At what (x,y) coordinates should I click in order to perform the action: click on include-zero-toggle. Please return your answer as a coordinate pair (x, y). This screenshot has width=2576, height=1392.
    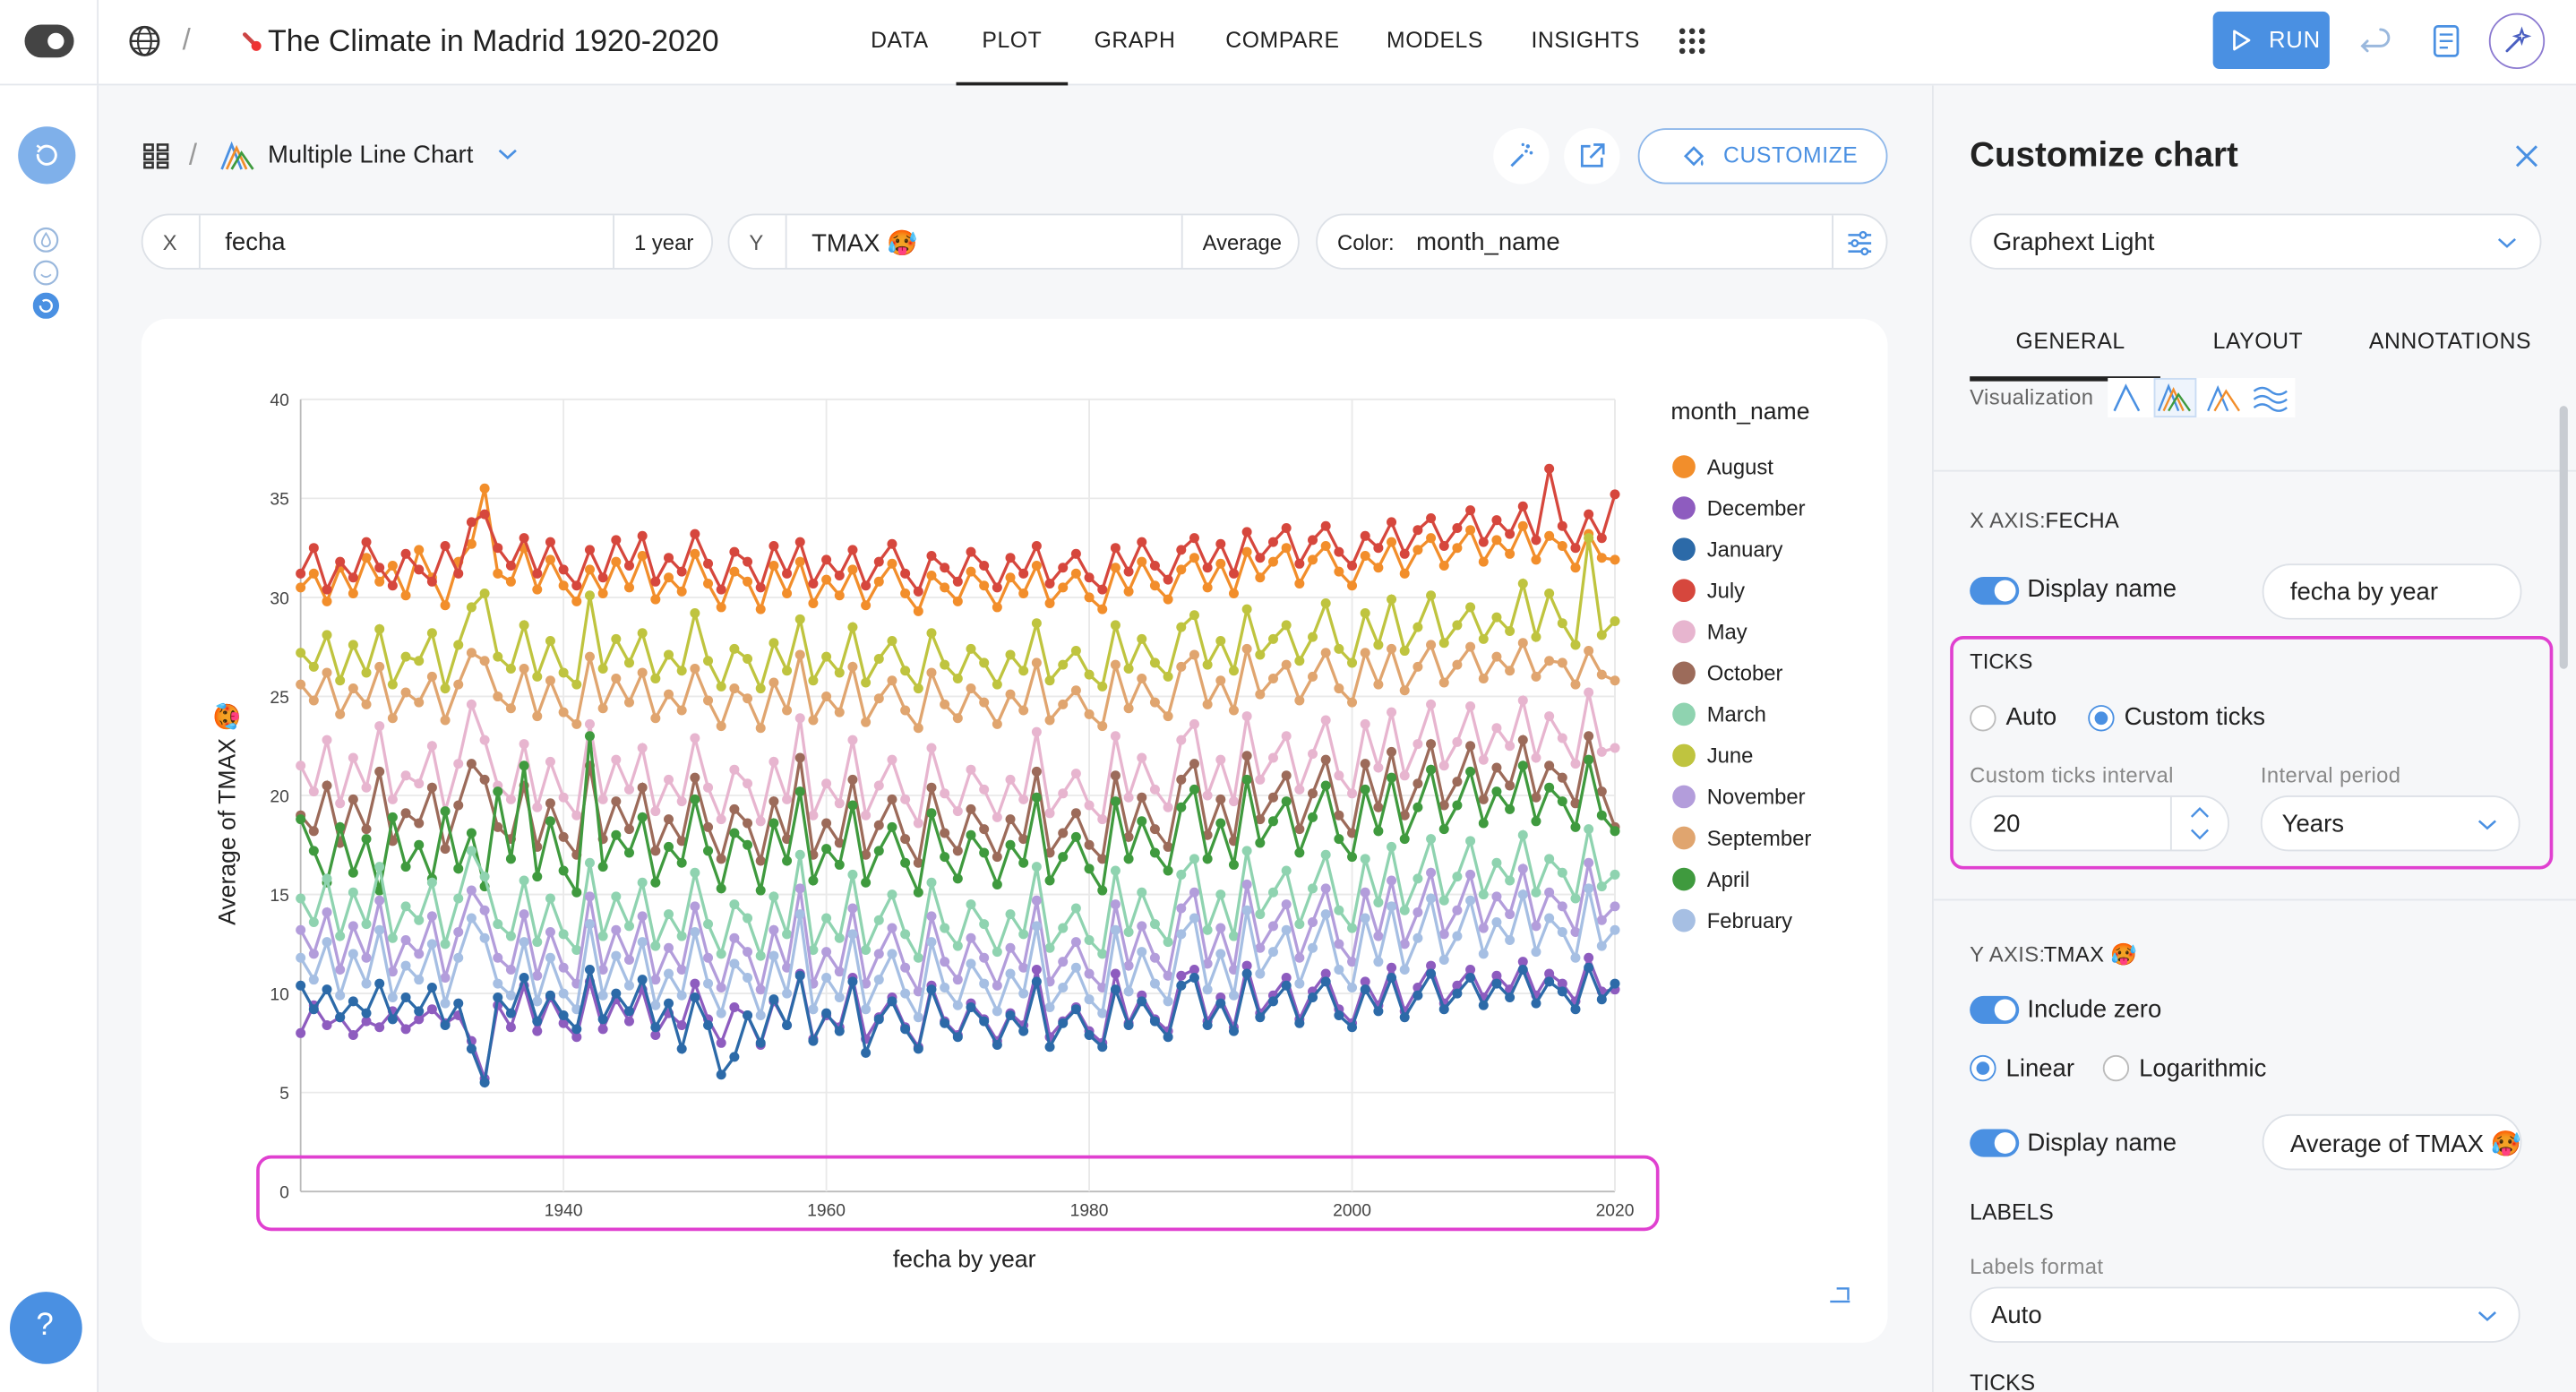
    Looking at the image, I should click on (1995, 1010).